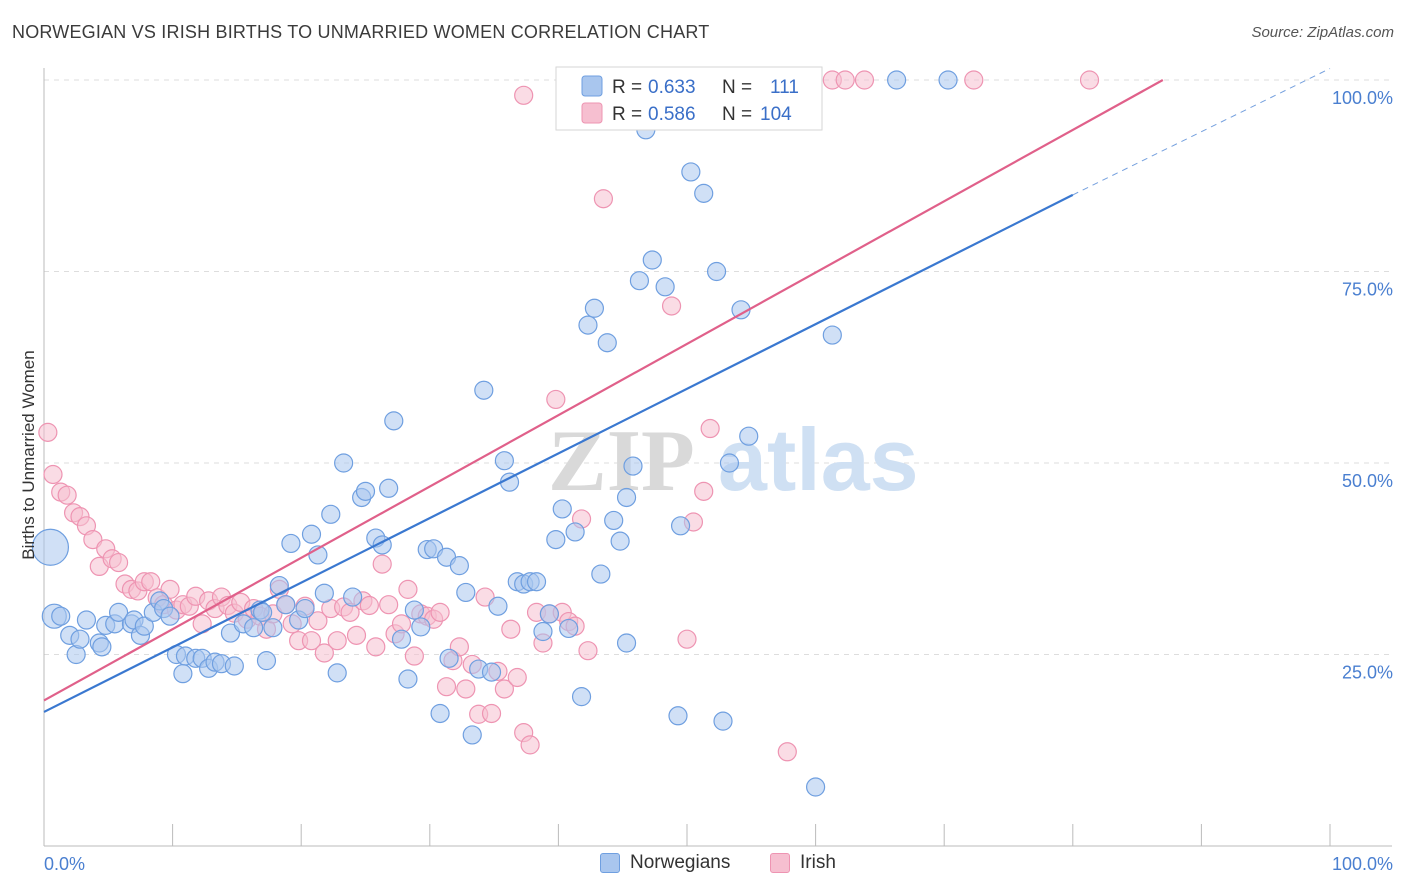  What do you see at coordinates (1322, 32) in the screenshot?
I see `source-credit: Source: ZipAtlas.com` at bounding box center [1322, 32].